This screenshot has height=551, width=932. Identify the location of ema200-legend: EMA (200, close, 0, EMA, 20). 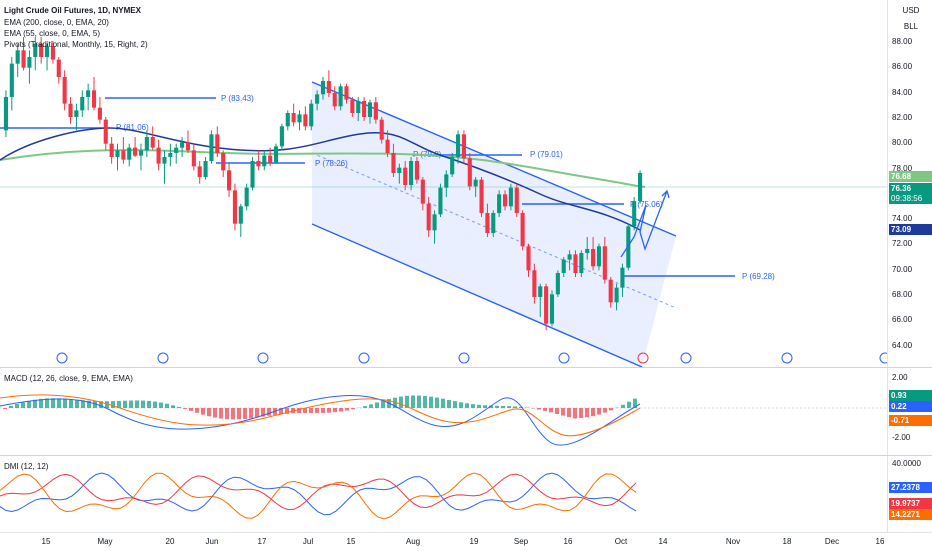
(56, 23).